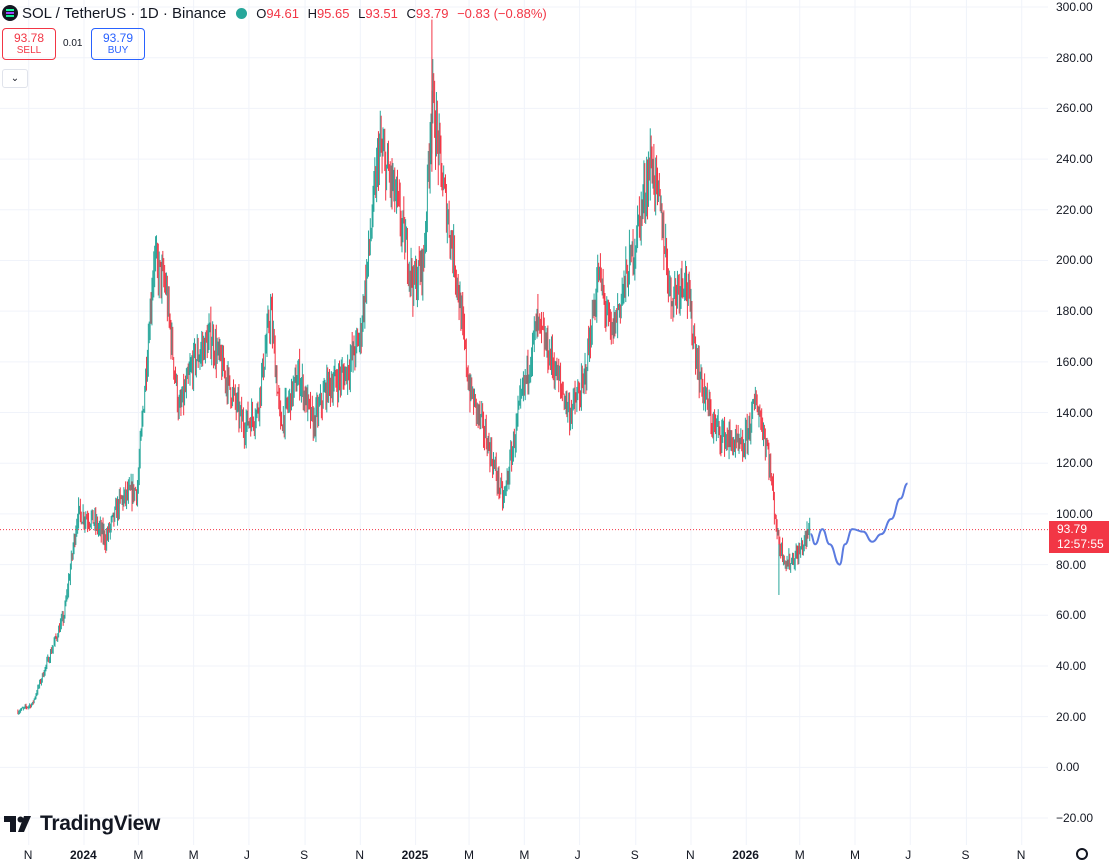 This screenshot has height=862, width=1113. What do you see at coordinates (1074, 159) in the screenshot?
I see `y-tick-label: 240.00` at bounding box center [1074, 159].